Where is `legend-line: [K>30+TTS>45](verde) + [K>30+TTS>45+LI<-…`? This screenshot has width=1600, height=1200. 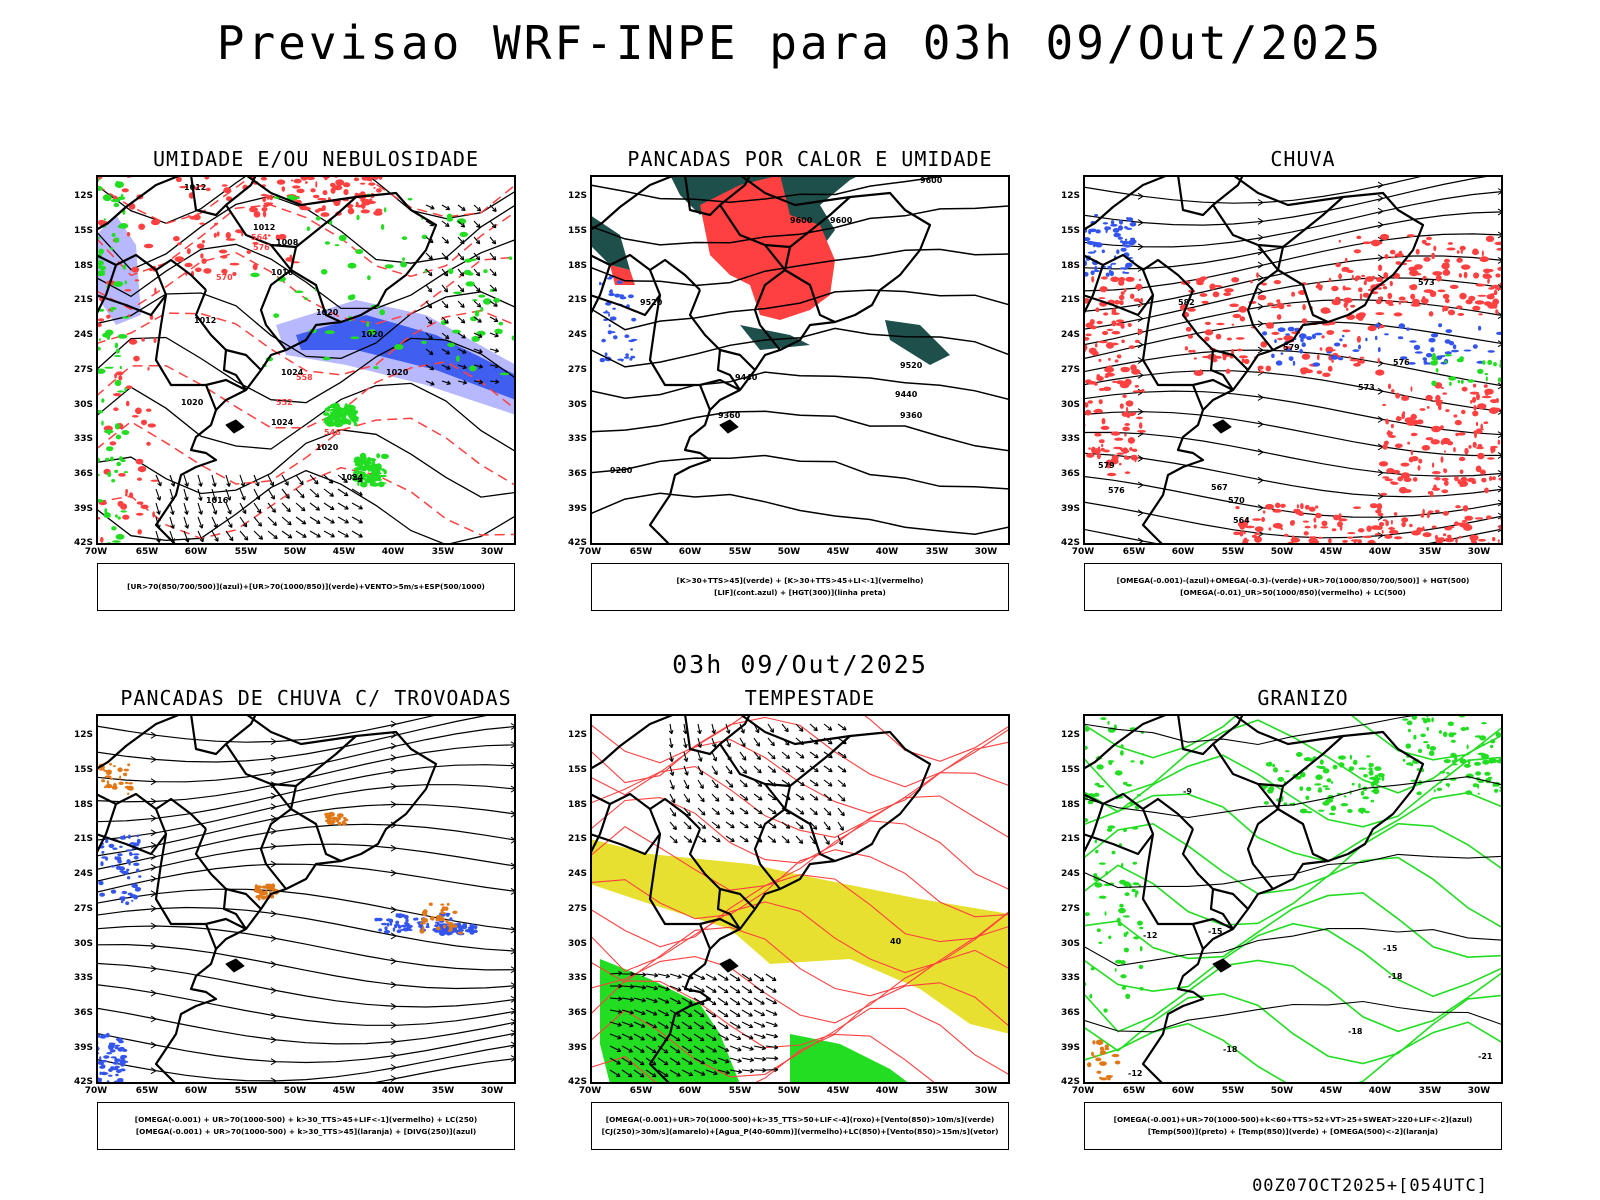
legend-line: [K>30+TTS>45](verde) + [K>30+TTS>45+LI<-… is located at coordinates (800, 580).